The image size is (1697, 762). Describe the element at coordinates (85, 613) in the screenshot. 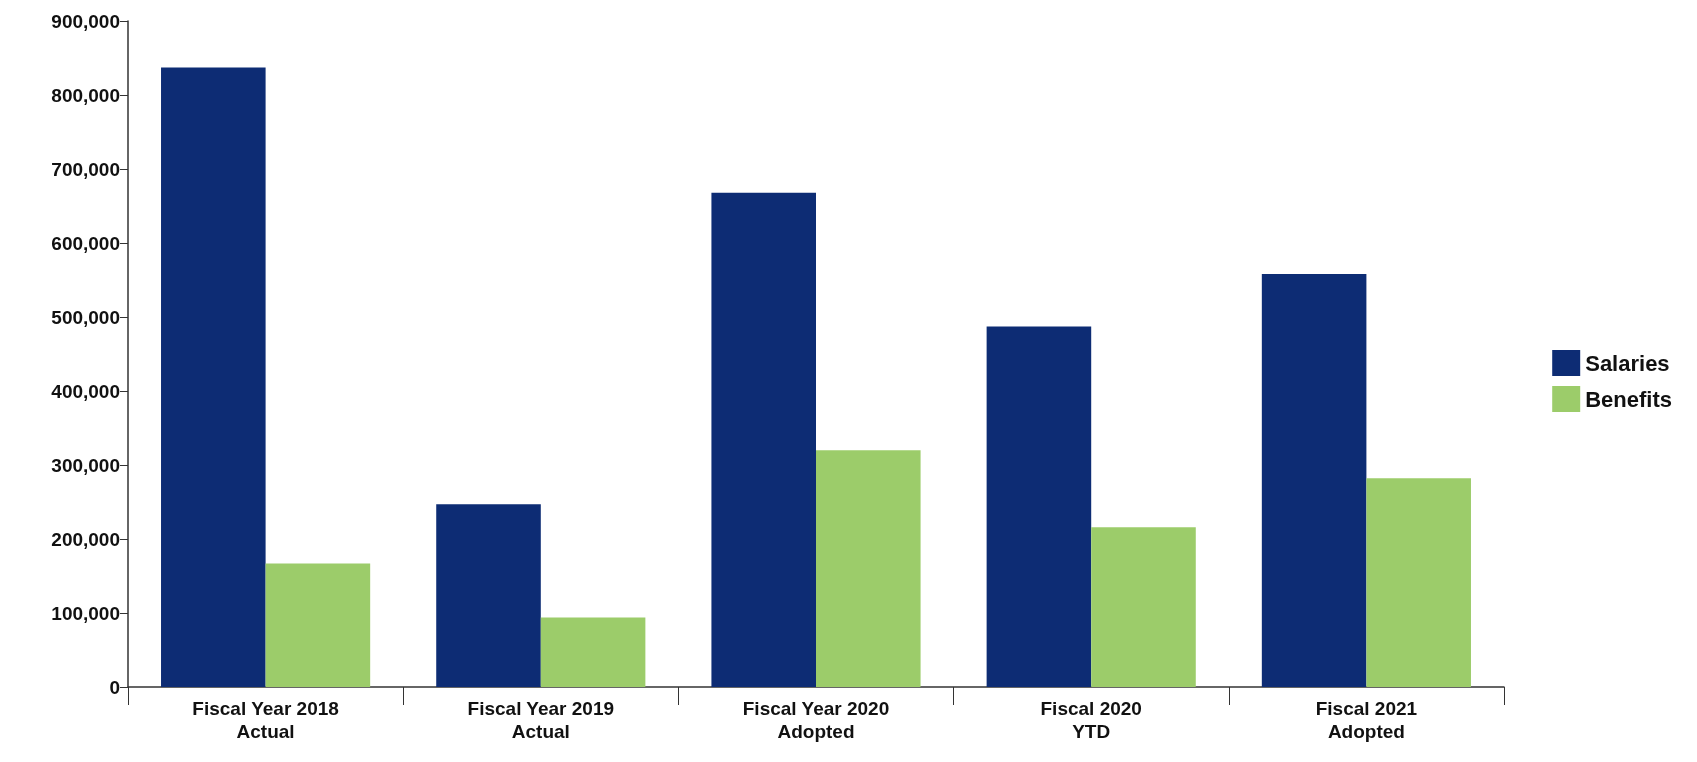

I see `y-tick-label: 100,000` at that location.